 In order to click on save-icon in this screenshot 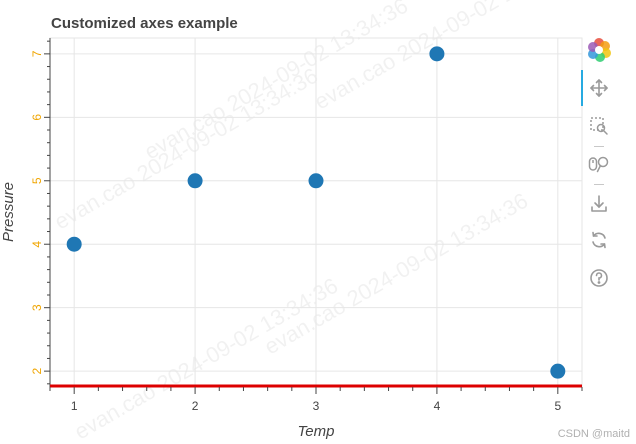, I will do `click(599, 204)`.